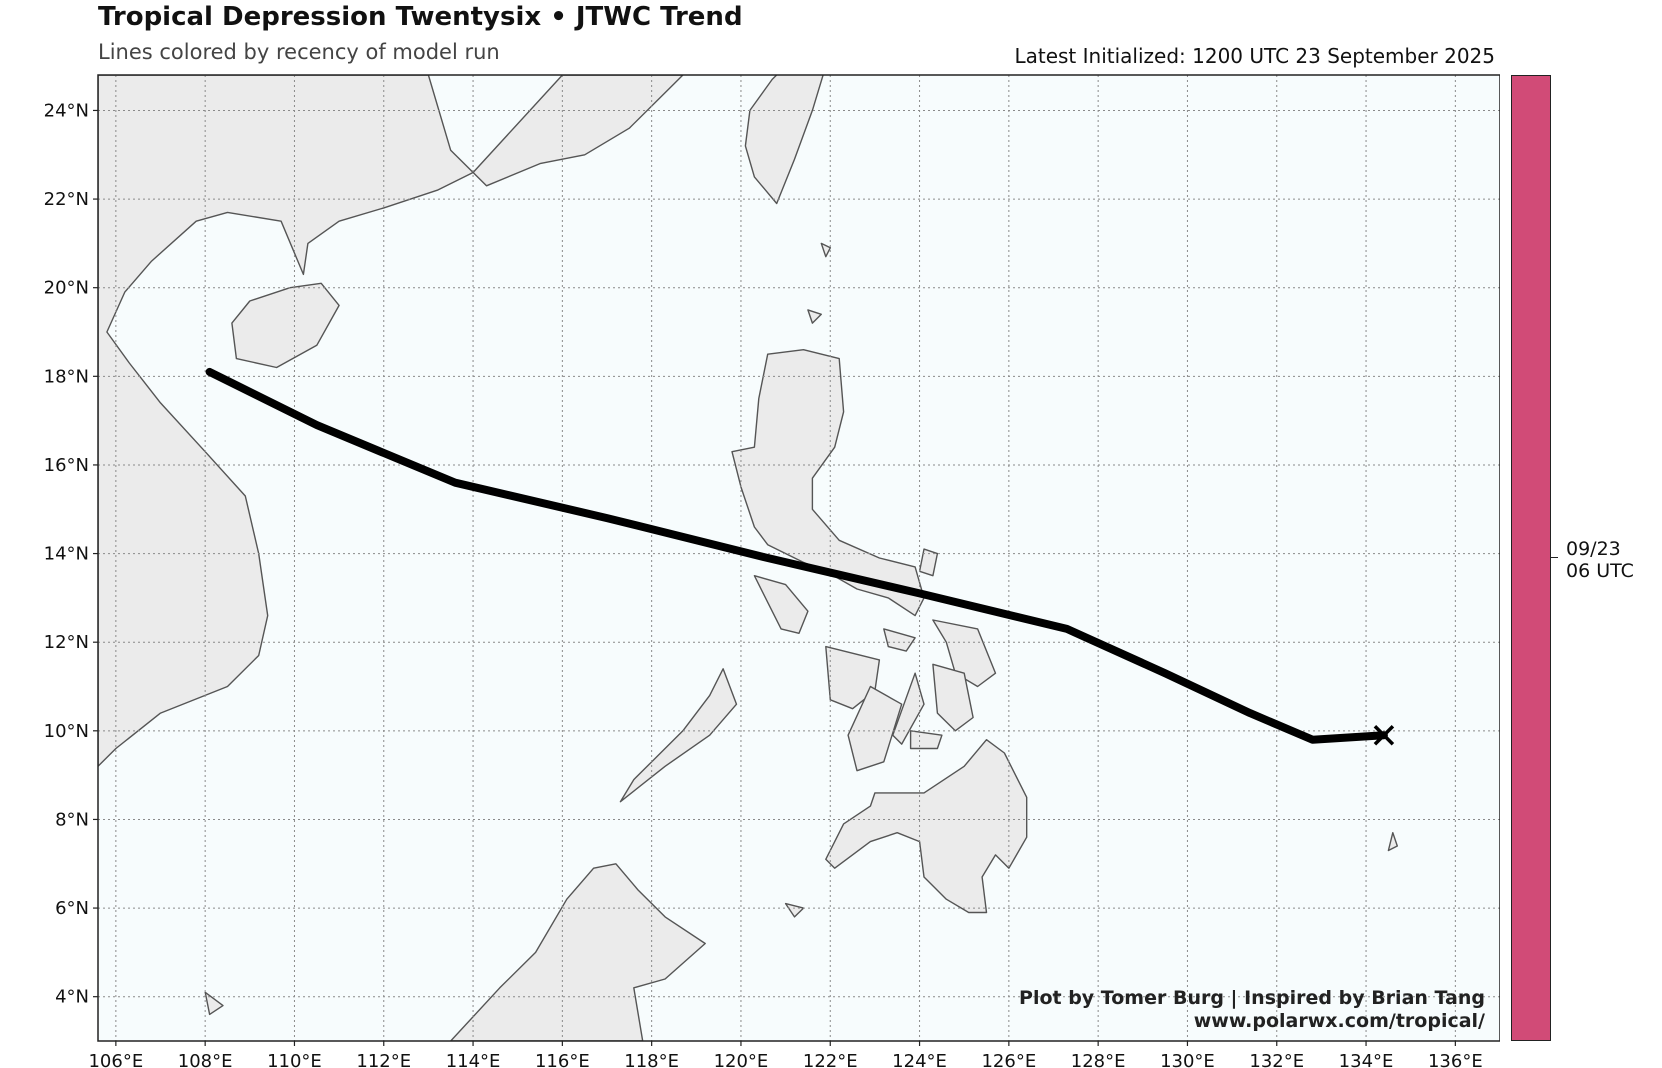 This screenshot has height=1068, width=1662. What do you see at coordinates (928, 562) in the screenshot?
I see `land-catanduanes` at bounding box center [928, 562].